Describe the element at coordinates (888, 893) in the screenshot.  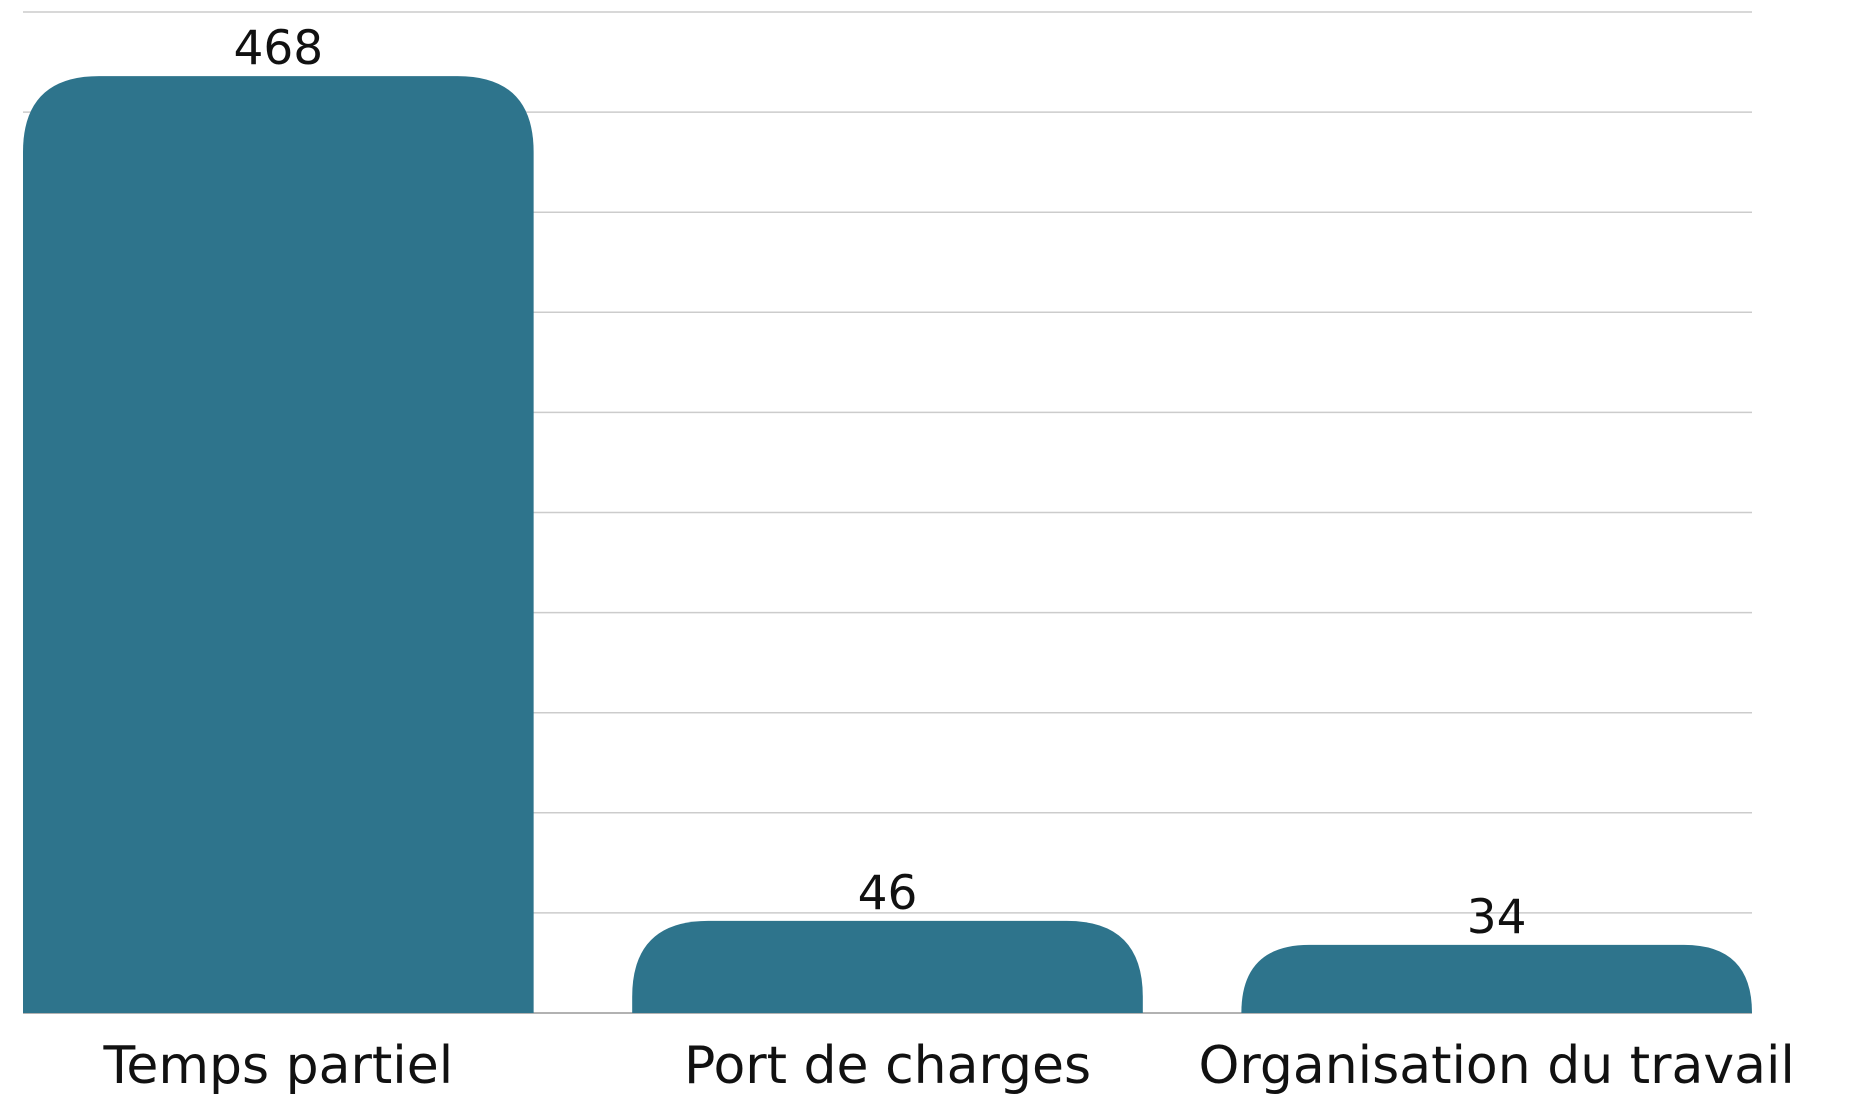
I see `value-label: 46` at that location.